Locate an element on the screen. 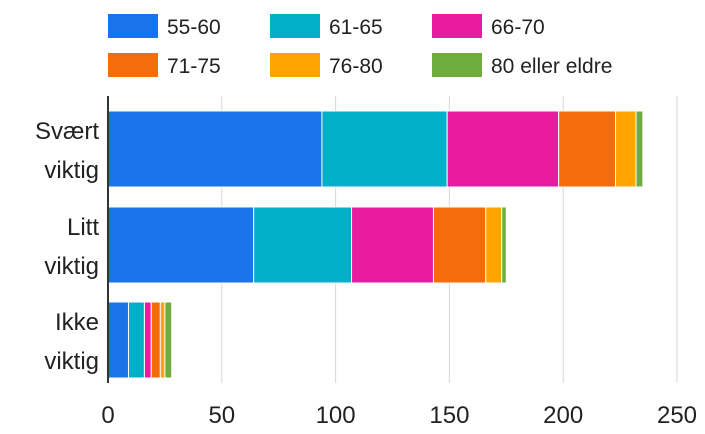 This screenshot has width=705, height=434. legend-label: 71-75 is located at coordinates (194, 66).